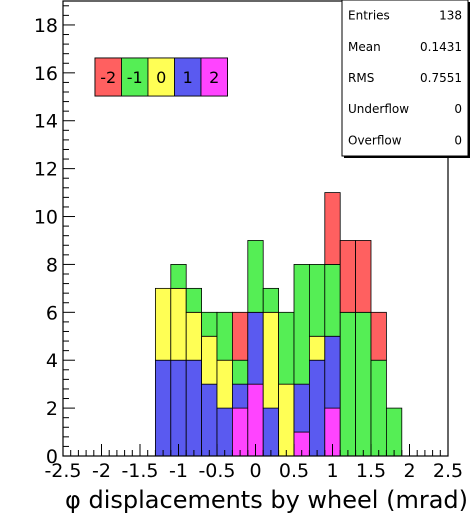 This screenshot has height=519, width=476. I want to click on x-tick-label: -2, so click(101, 471).